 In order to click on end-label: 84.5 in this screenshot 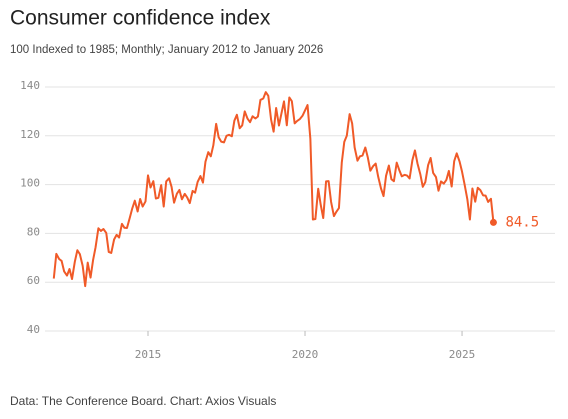, I will do `click(522, 222)`.